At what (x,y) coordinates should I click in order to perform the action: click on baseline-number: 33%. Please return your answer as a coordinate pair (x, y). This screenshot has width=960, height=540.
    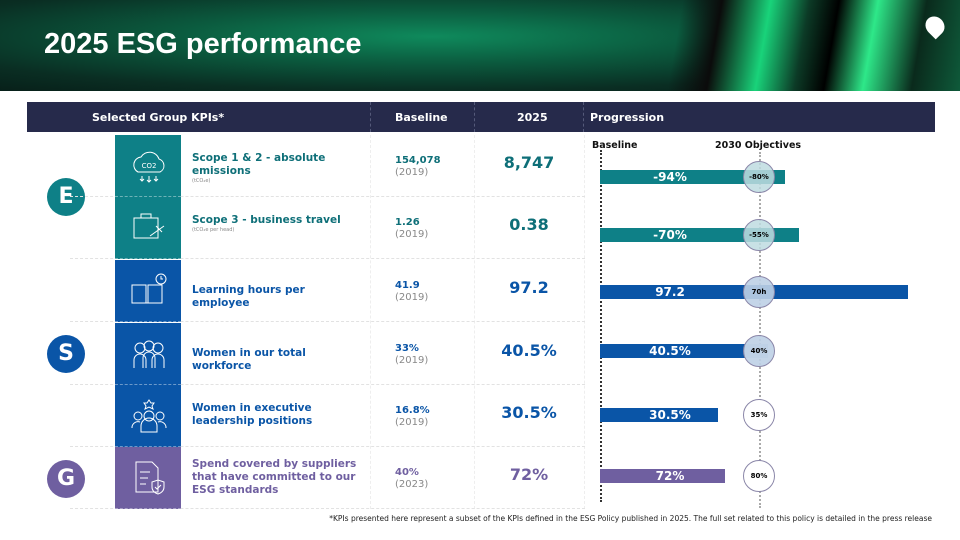
    Looking at the image, I should click on (407, 348).